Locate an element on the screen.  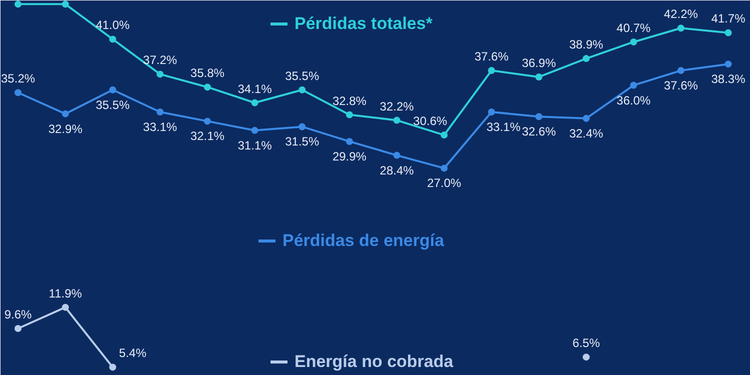
data-label: 41.0% is located at coordinates (113, 25).